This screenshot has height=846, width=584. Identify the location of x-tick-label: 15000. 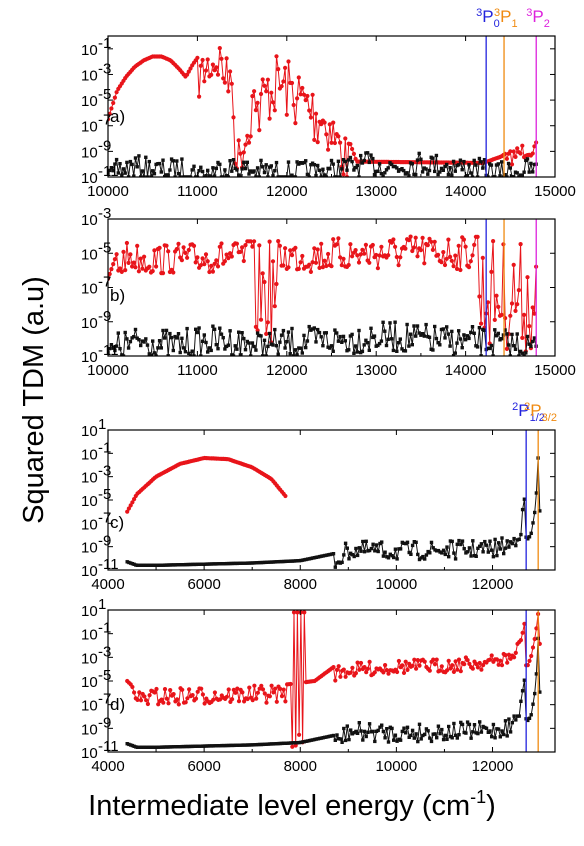
(555, 370).